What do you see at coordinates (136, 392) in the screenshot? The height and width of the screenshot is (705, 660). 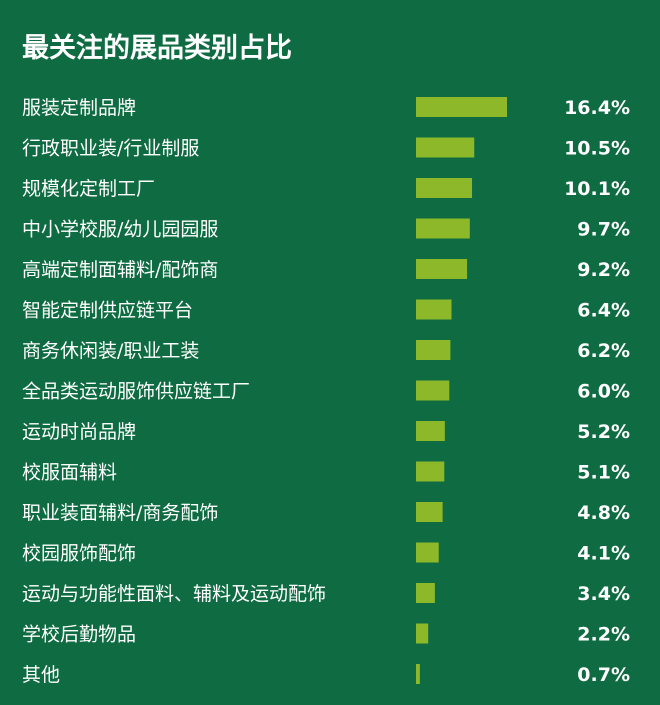 I see `category-label: 全品类运动服饰供应链工厂` at bounding box center [136, 392].